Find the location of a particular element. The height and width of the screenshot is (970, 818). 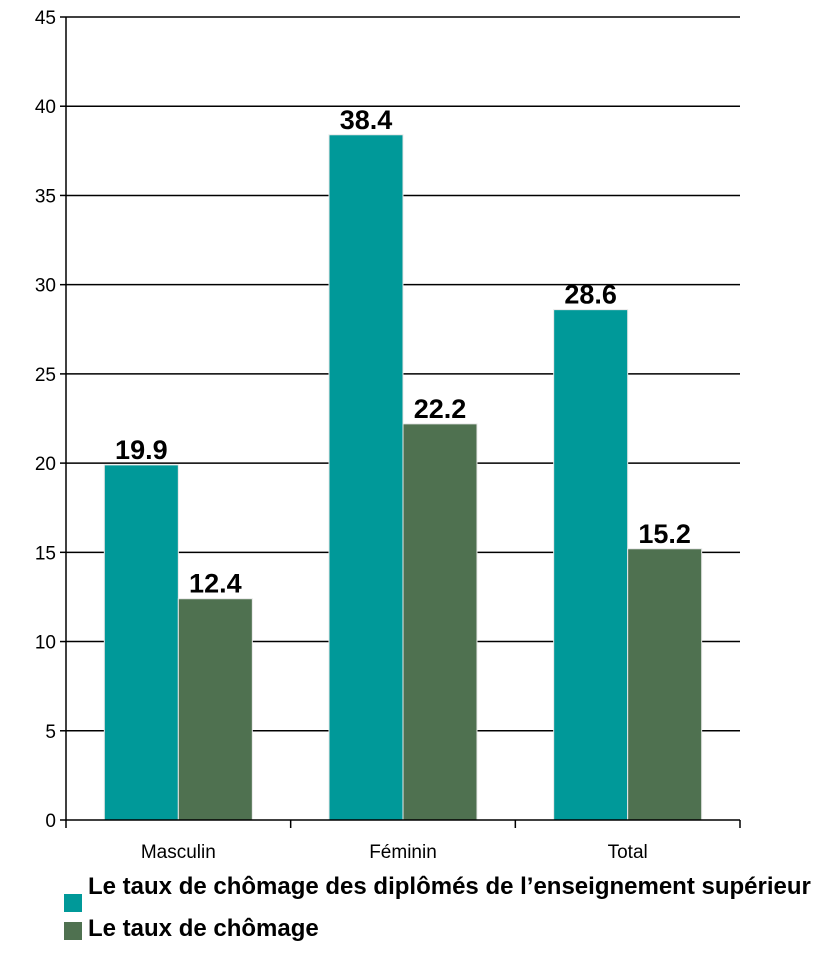

y-tick-label-10: 10 is located at coordinates (45, 643).